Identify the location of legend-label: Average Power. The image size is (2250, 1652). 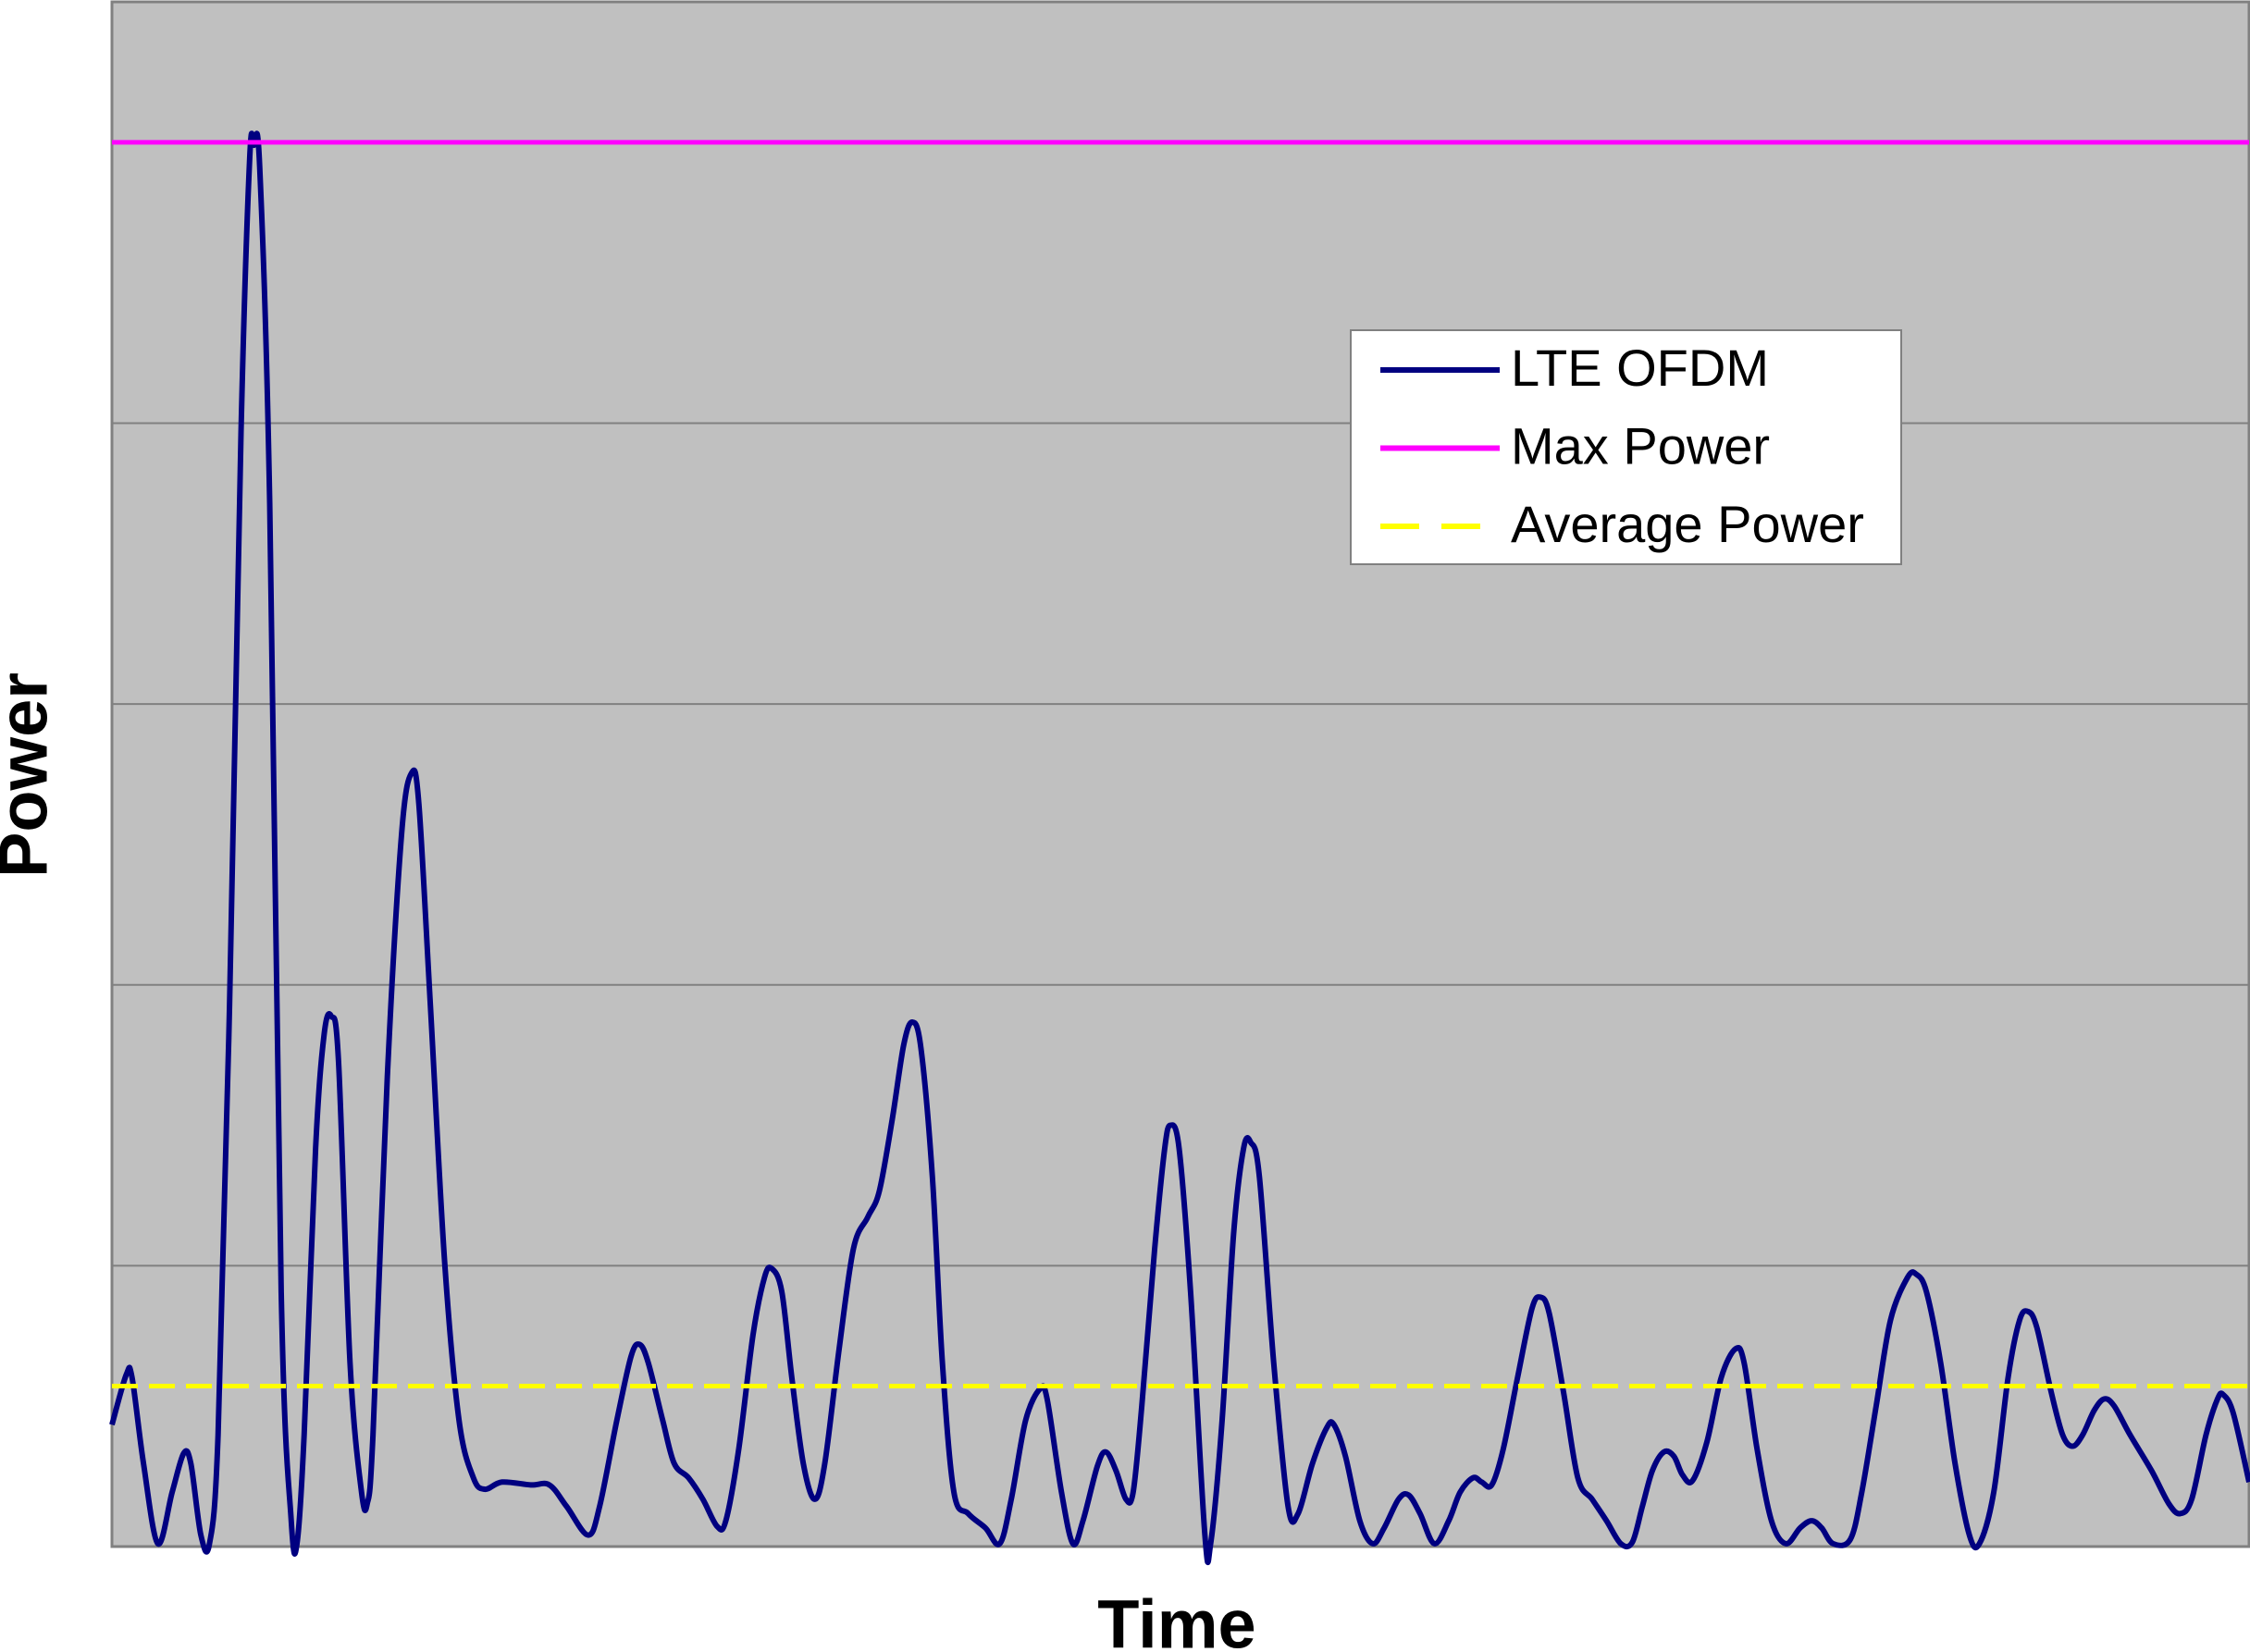
(1687, 524).